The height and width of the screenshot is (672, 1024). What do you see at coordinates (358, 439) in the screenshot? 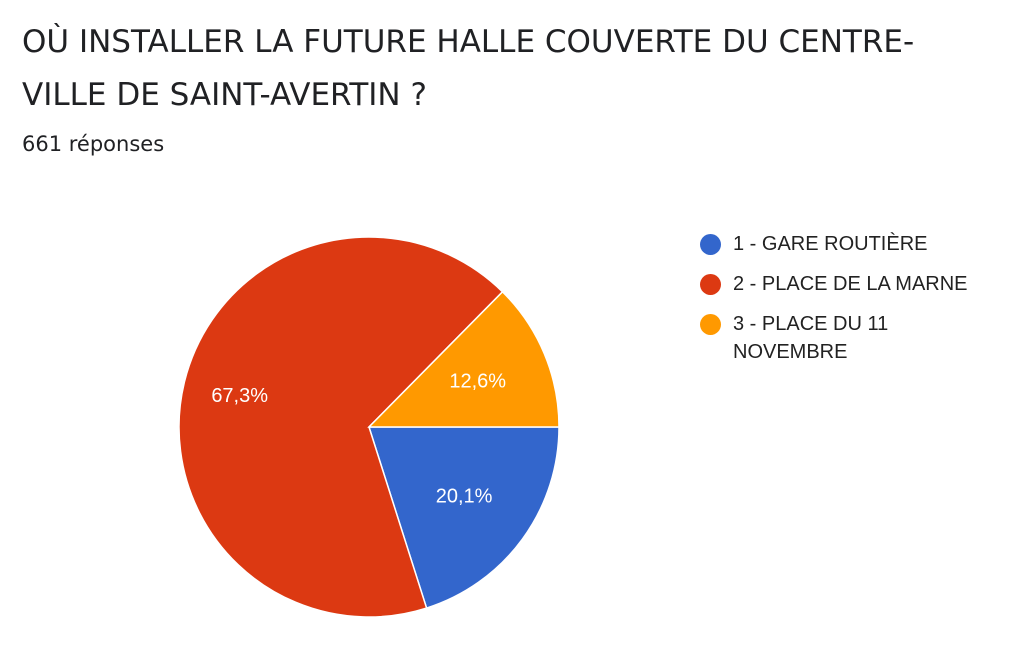
I see `pie-labels: 20,1% 67,3% 12,6%` at bounding box center [358, 439].